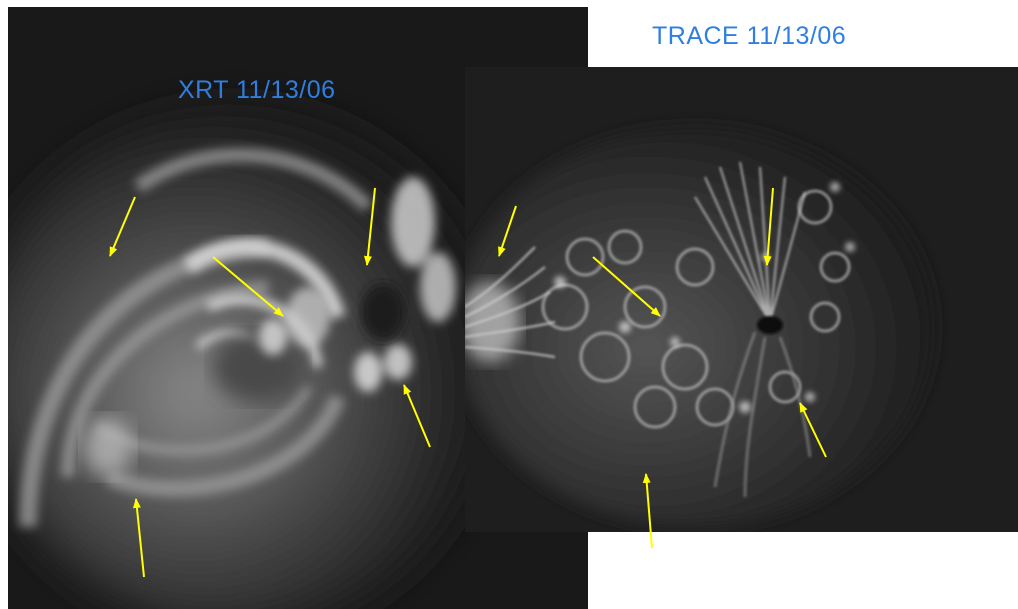 Image resolution: width=1018 pixels, height=609 pixels. I want to click on xrt-label: XRT 11/13/06, so click(257, 90).